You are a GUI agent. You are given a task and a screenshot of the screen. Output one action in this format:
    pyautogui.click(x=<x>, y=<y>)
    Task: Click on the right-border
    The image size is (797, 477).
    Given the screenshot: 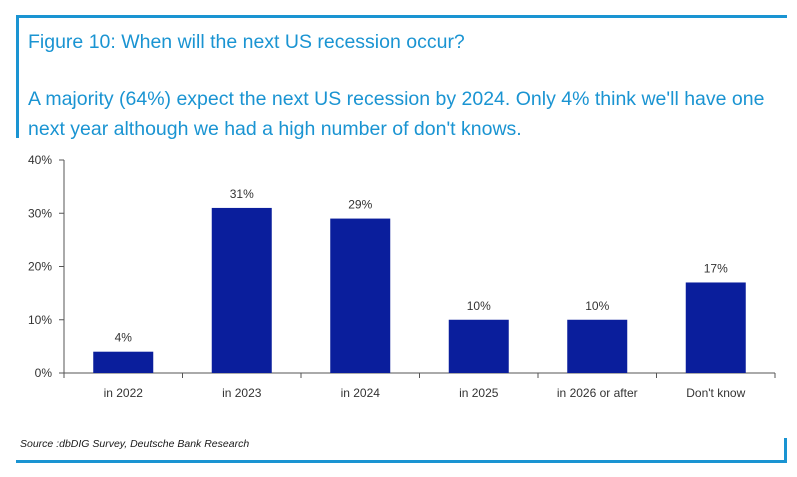 What is the action you would take?
    pyautogui.click(x=785, y=450)
    